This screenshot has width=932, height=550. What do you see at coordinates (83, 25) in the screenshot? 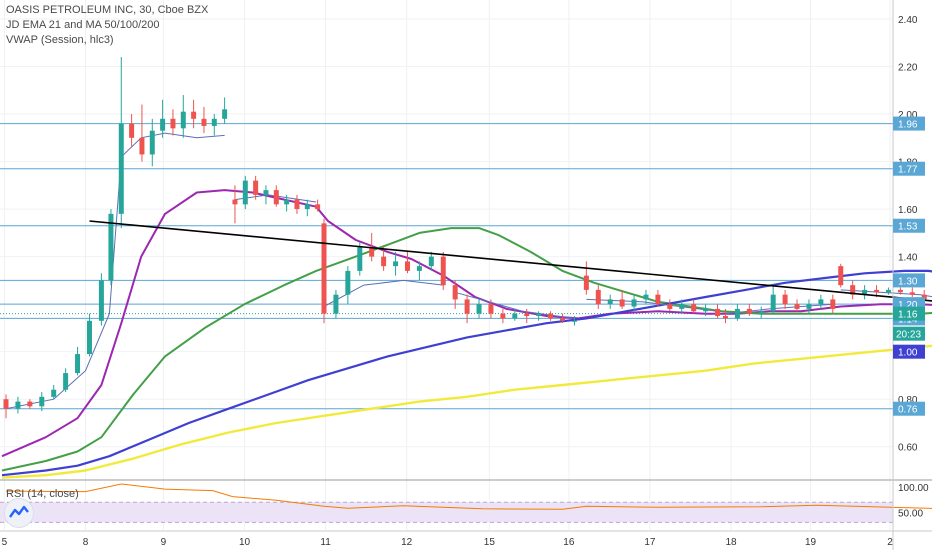
I see `legend-ma: JD EMA 21 and MA 50/100/200` at bounding box center [83, 25].